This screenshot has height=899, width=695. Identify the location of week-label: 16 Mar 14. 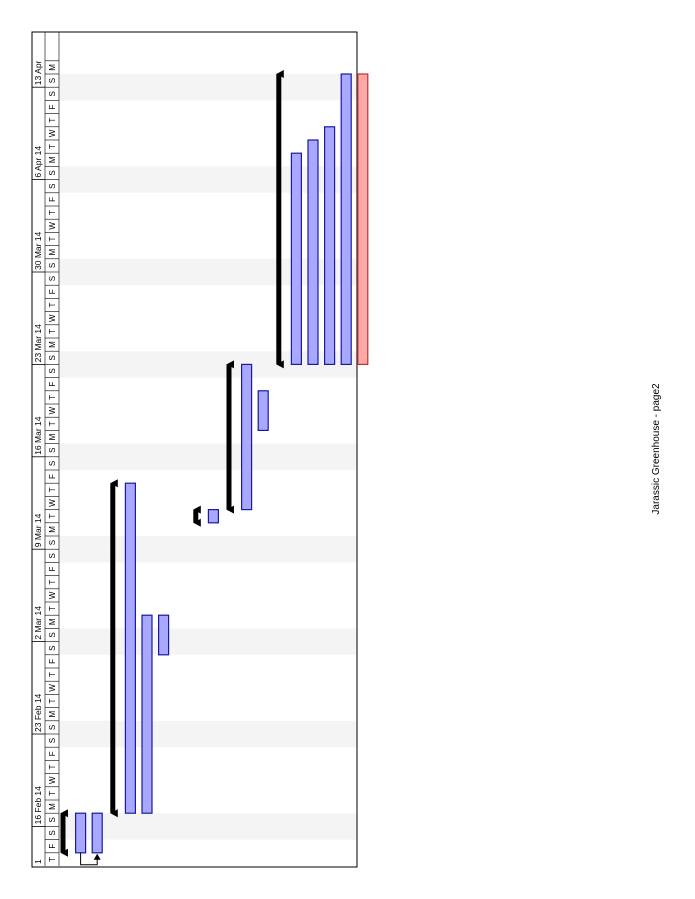
(38, 435).